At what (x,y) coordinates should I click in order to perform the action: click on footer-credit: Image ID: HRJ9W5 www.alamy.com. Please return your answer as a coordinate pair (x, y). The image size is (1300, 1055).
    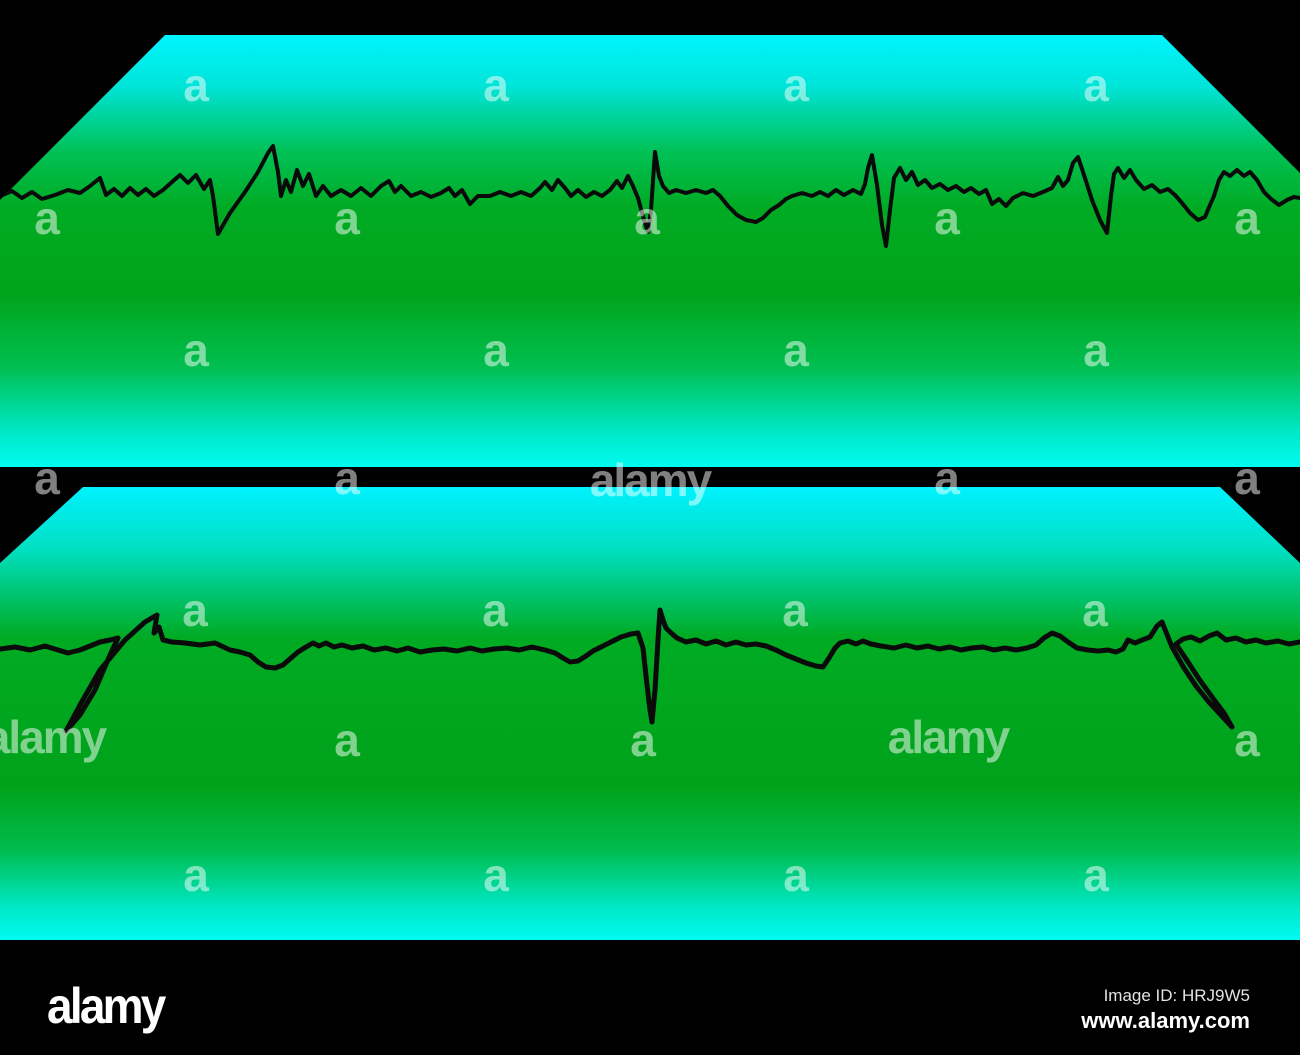
    Looking at the image, I should click on (1165, 1010).